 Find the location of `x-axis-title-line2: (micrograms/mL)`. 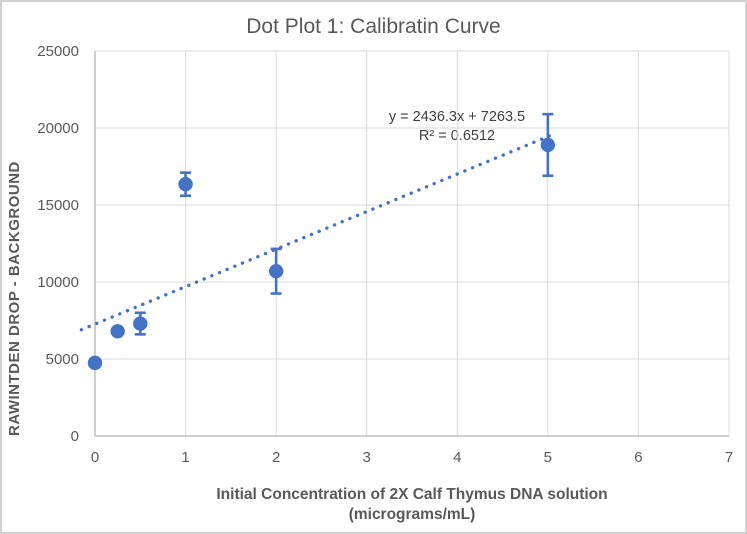

x-axis-title-line2: (micrograms/mL) is located at coordinates (412, 514).